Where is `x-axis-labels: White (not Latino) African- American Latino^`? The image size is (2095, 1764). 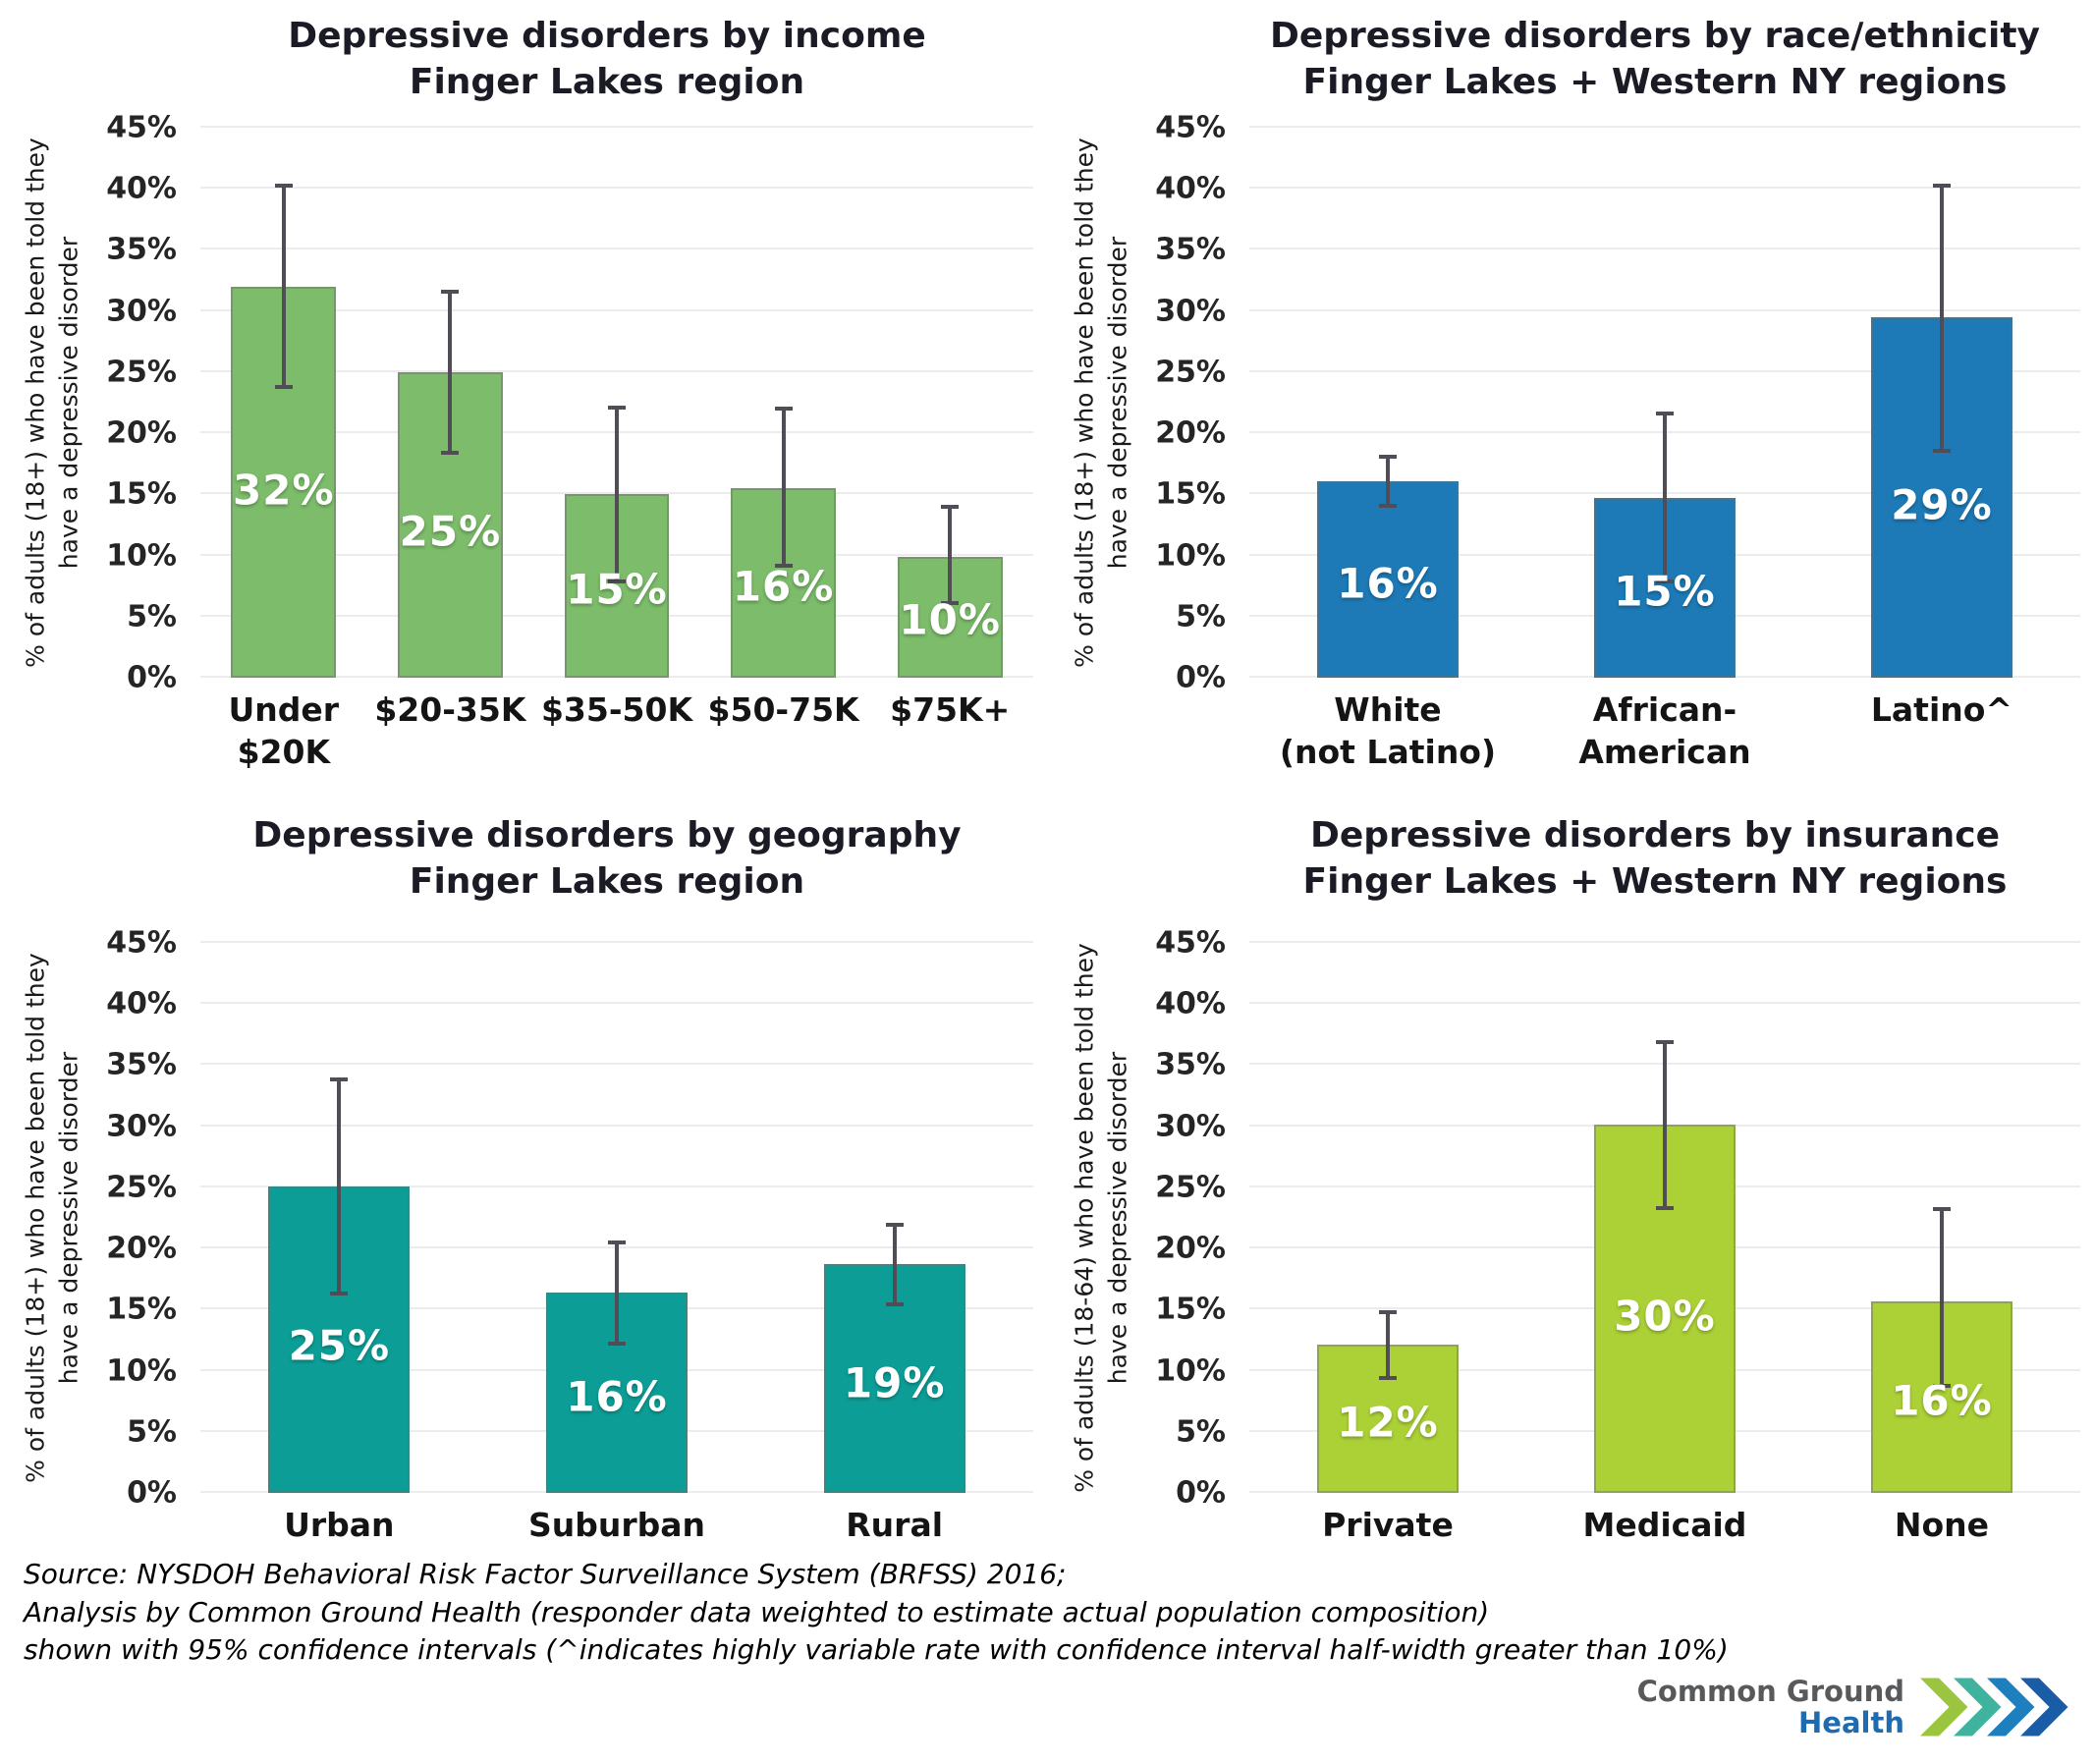
x-axis-labels: White (not Latino) African- American Latino^ is located at coordinates (1664, 744).